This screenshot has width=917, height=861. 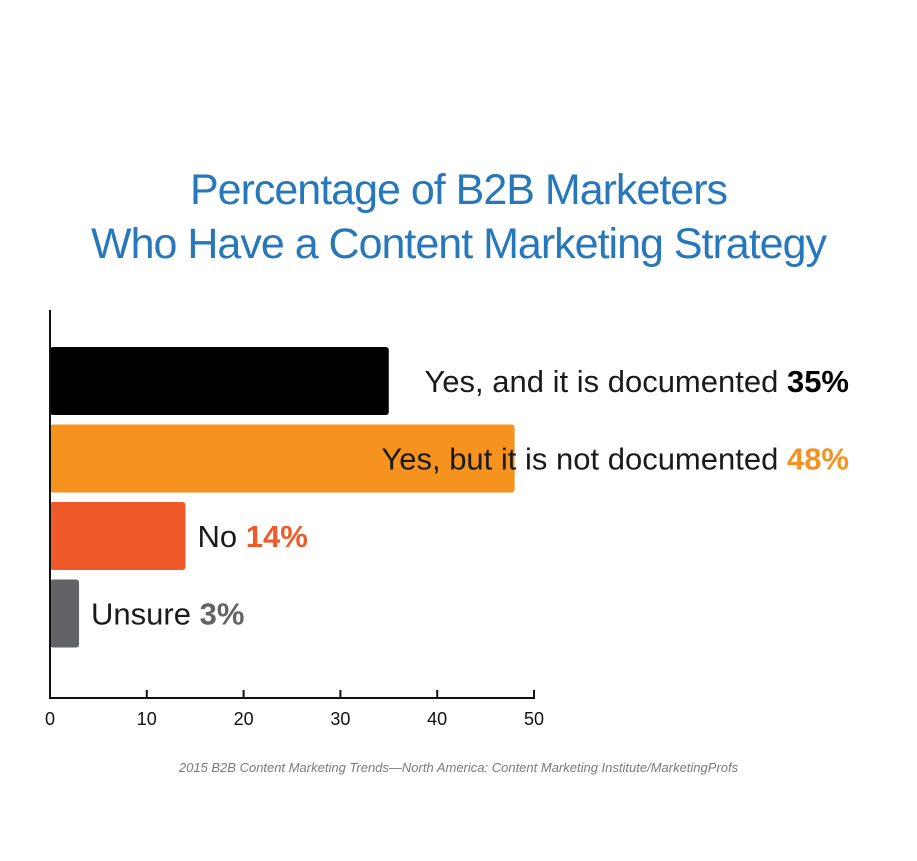 What do you see at coordinates (584, 459) in the screenshot?
I see `category-label-2: Yes, but it is not documented` at bounding box center [584, 459].